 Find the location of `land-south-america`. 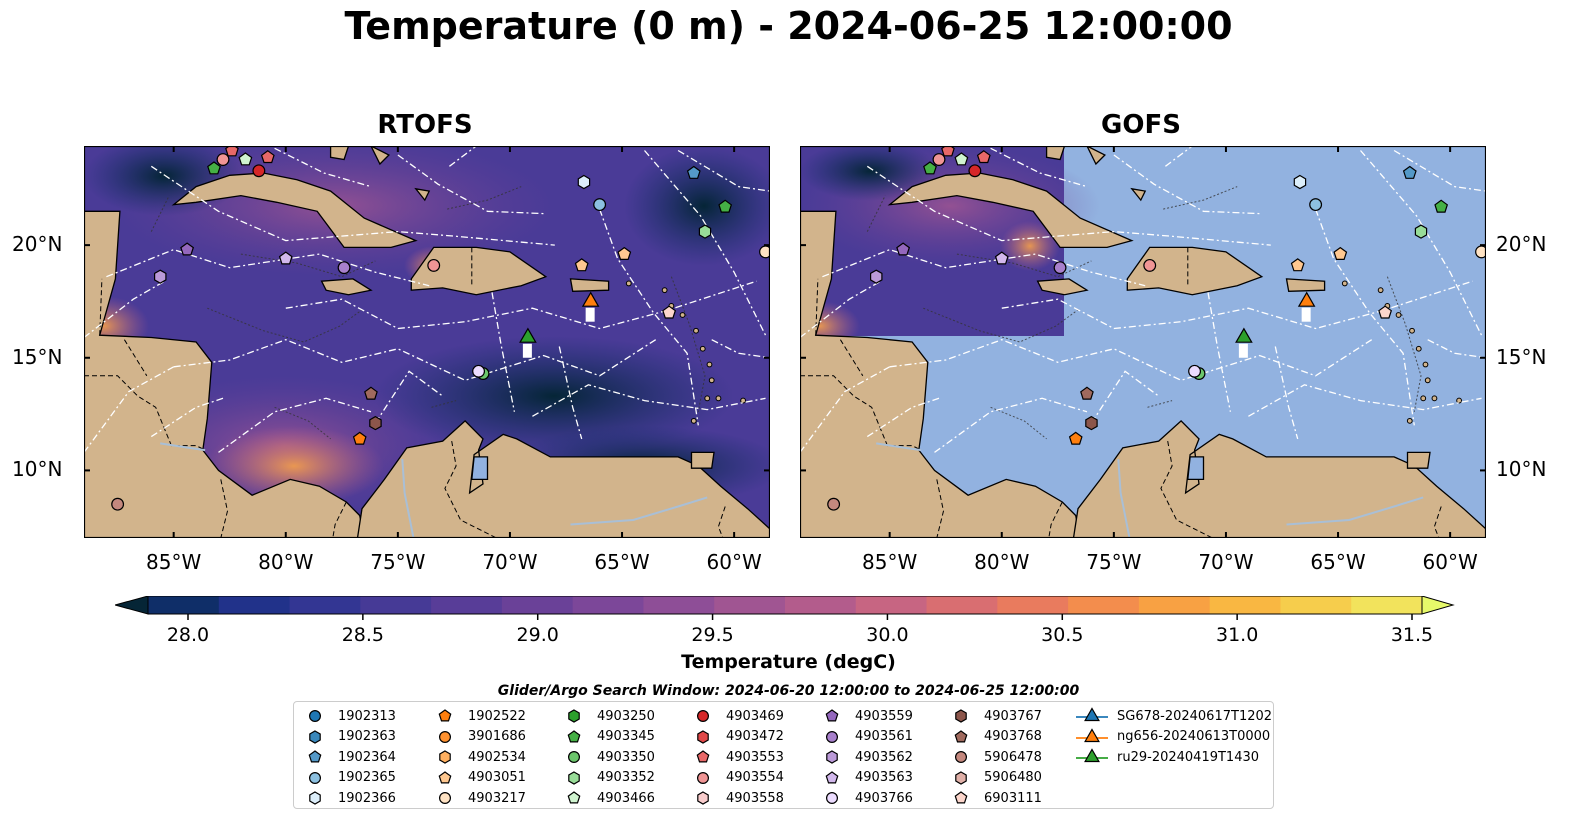

land-south-america is located at coordinates (563, 479).